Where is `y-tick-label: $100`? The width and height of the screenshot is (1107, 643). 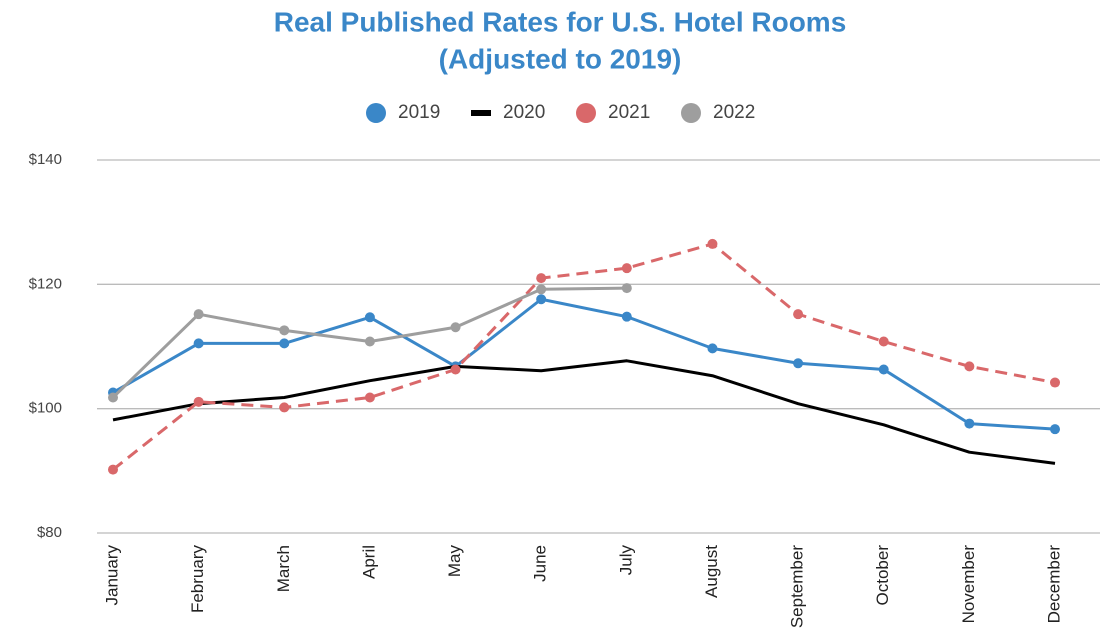 y-tick-label: $100 is located at coordinates (45, 408).